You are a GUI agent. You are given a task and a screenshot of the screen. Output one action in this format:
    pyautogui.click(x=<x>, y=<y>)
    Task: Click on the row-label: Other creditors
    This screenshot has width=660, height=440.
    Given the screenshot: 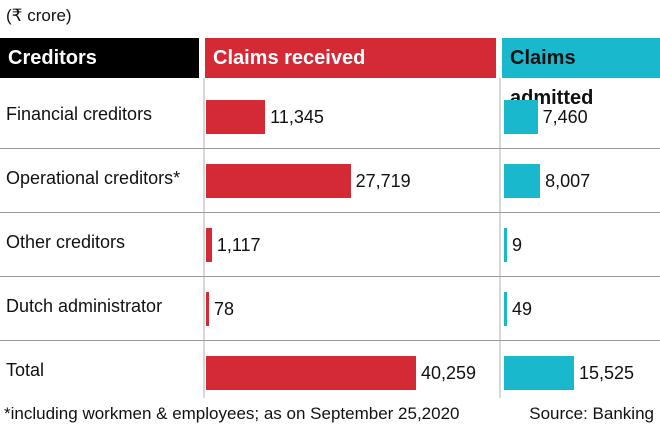 What is the action you would take?
    pyautogui.click(x=66, y=242)
    